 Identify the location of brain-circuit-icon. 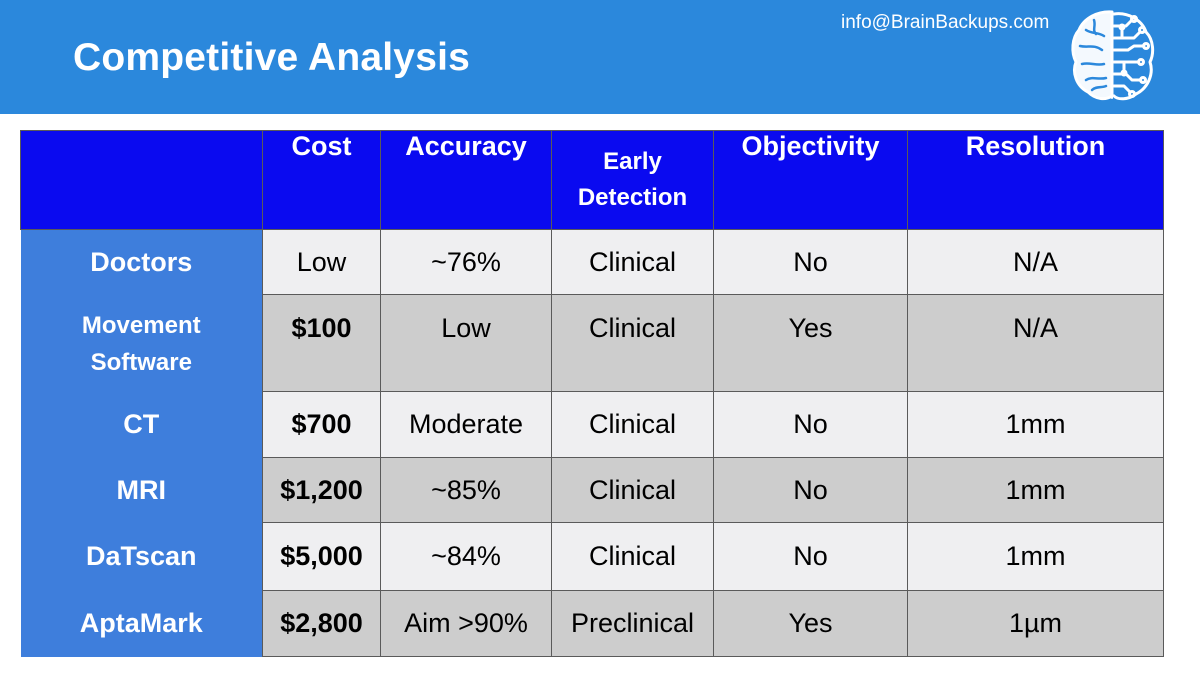
(1113, 55).